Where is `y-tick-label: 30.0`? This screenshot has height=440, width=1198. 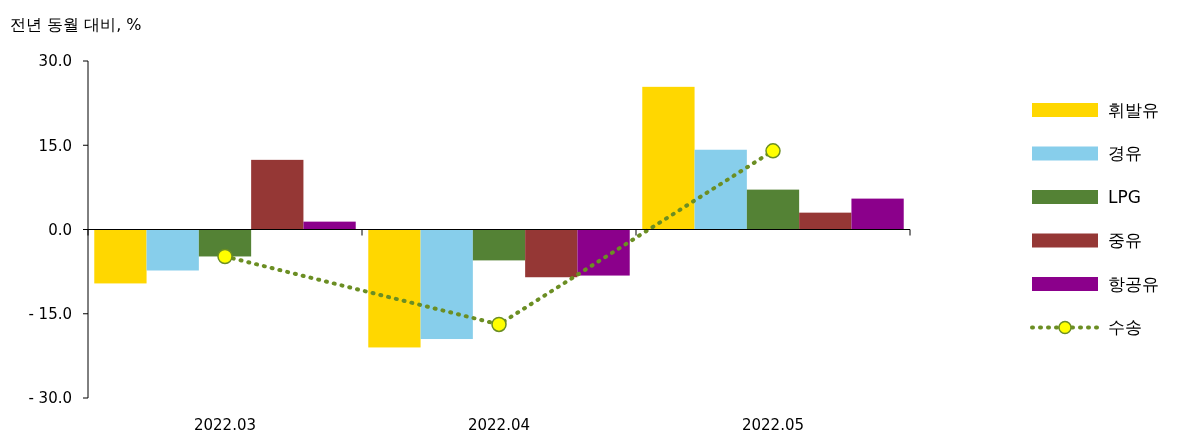 y-tick-label: 30.0 is located at coordinates (55, 61).